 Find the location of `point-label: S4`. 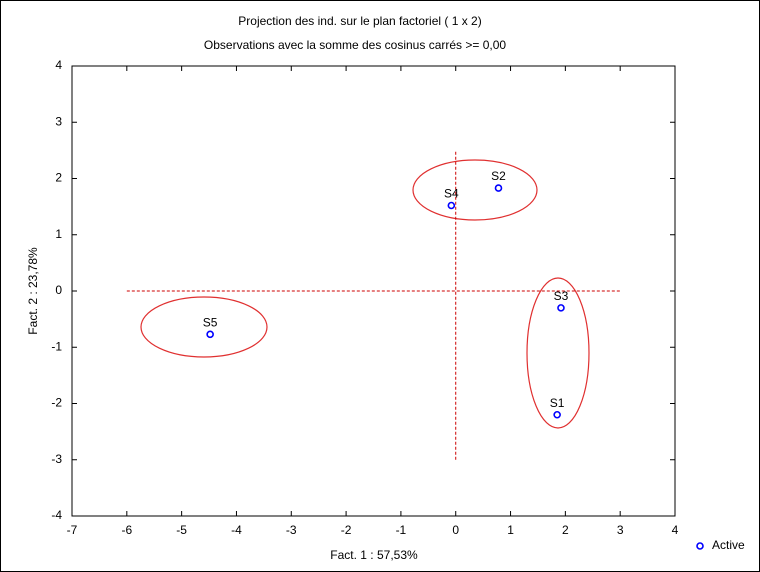

point-label: S4 is located at coordinates (451, 194).